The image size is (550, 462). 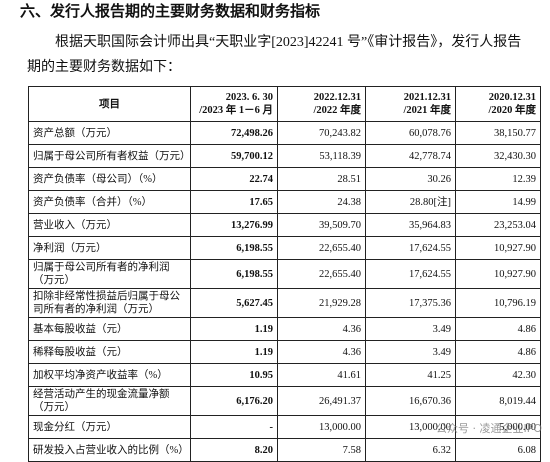 I want to click on row-label: 基本每股收益（元）, so click(x=109, y=329).